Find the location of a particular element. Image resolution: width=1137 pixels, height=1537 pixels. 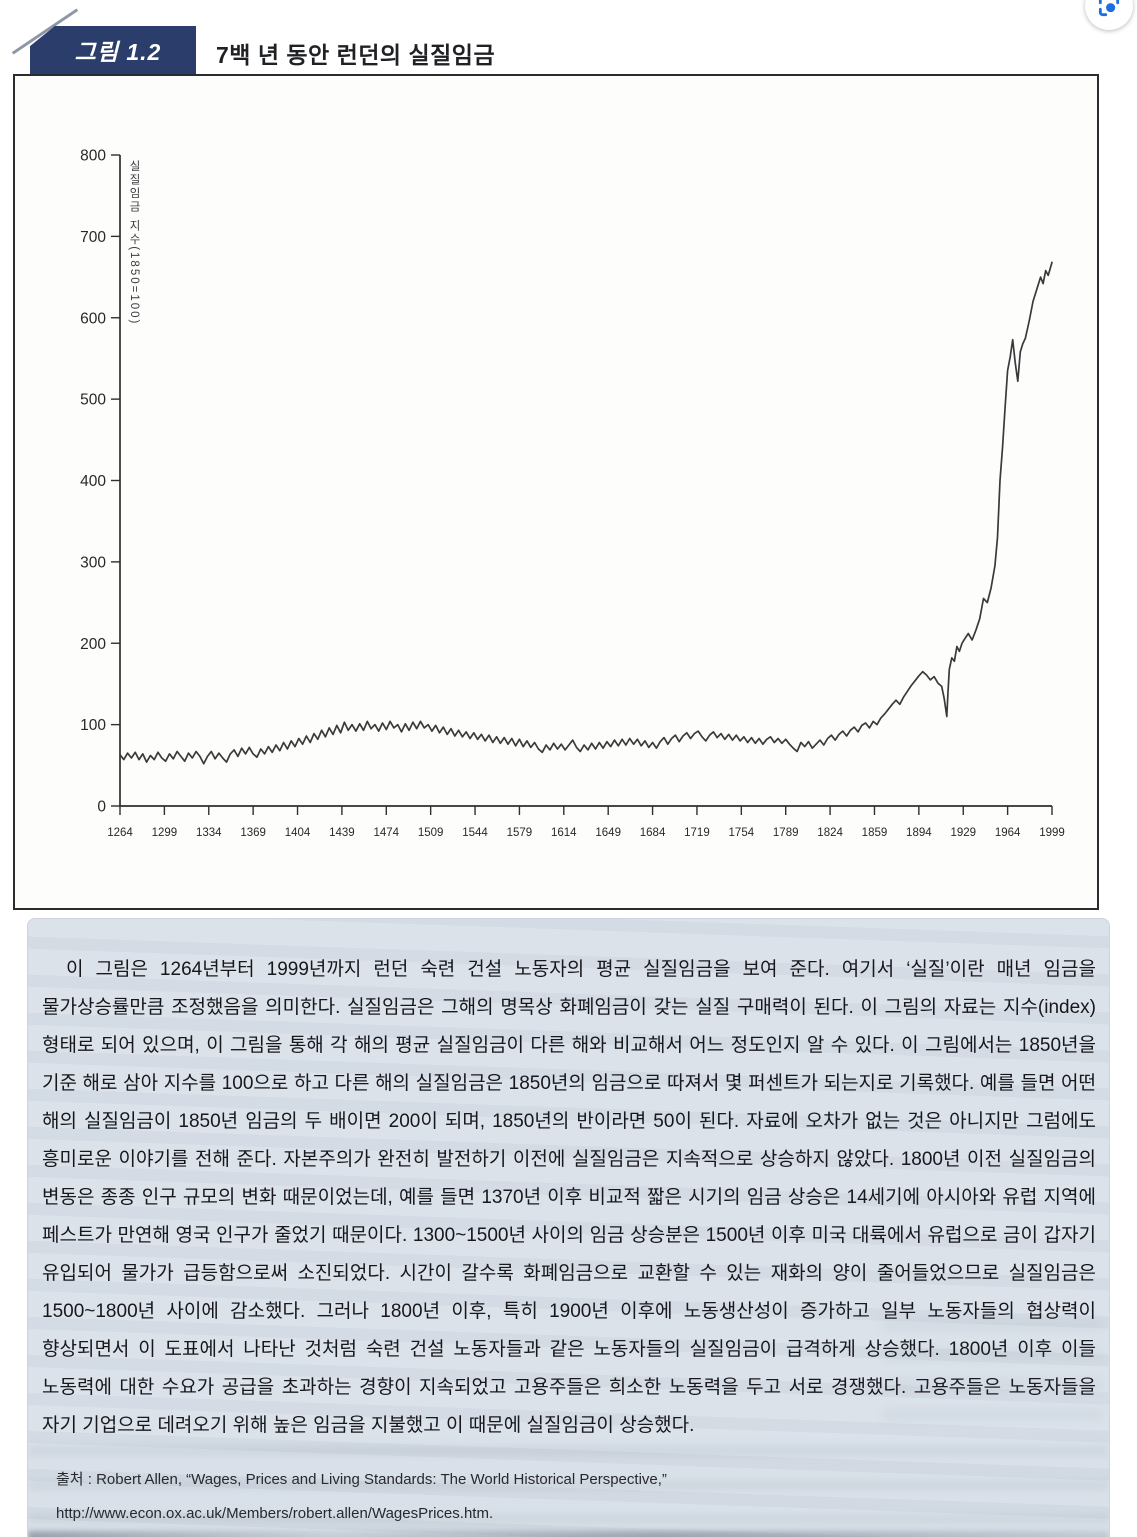

x-tick-label: 1299 is located at coordinates (165, 833).